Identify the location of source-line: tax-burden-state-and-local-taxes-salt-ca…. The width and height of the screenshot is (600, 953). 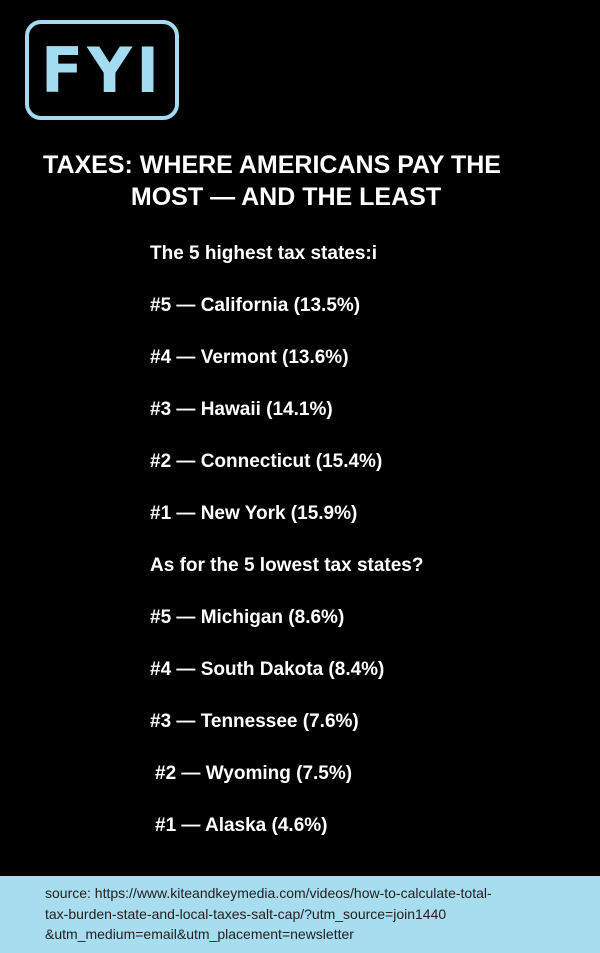
(246, 913).